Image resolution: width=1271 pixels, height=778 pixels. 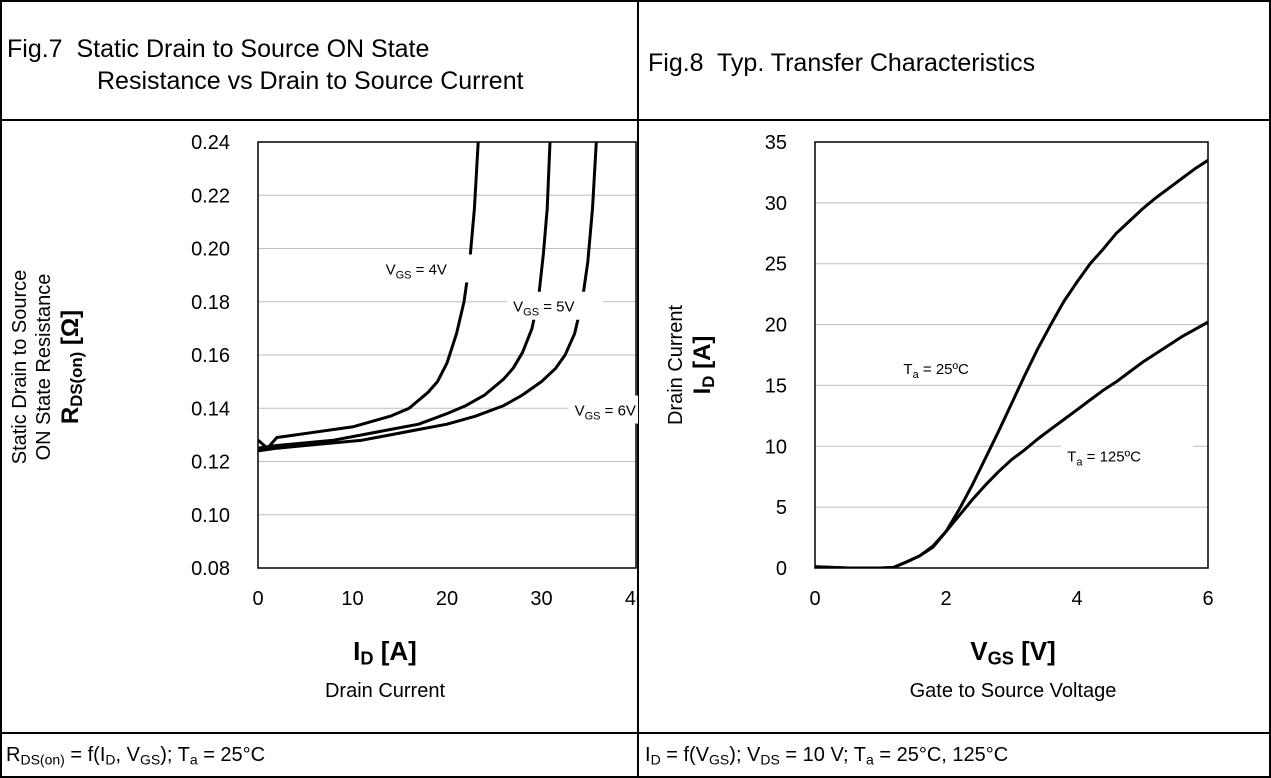 I want to click on fig7-xtick-label: 0, so click(x=257, y=599).